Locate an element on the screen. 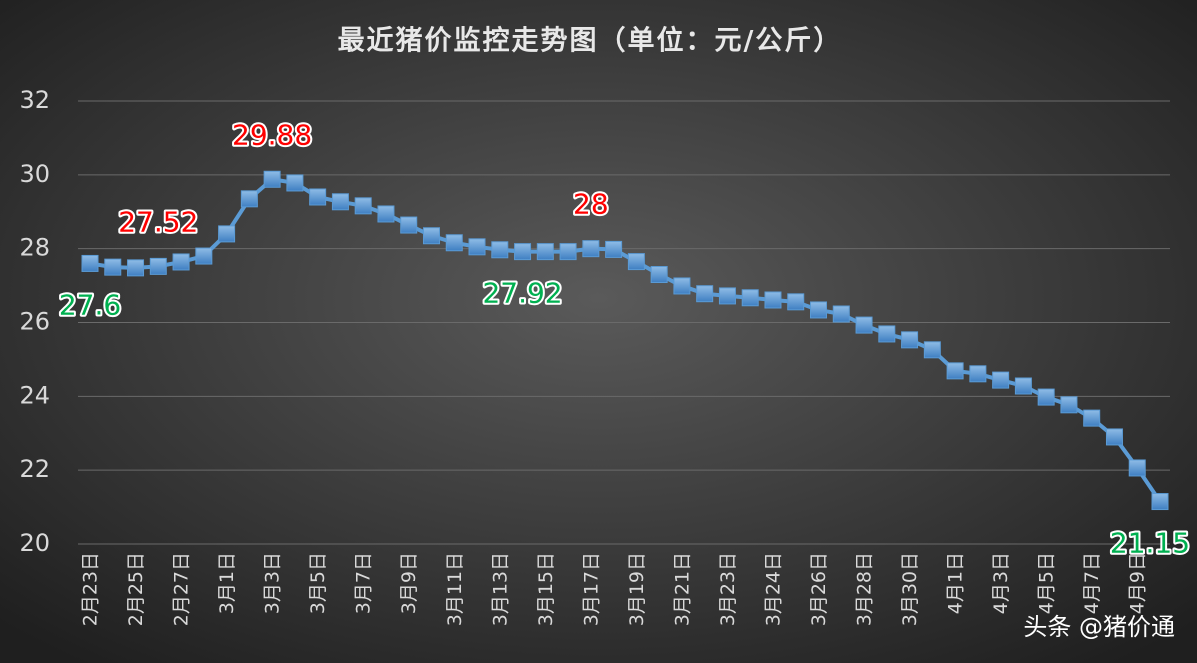  x-tick-label: 4月7日 is located at coordinates (1092, 583).